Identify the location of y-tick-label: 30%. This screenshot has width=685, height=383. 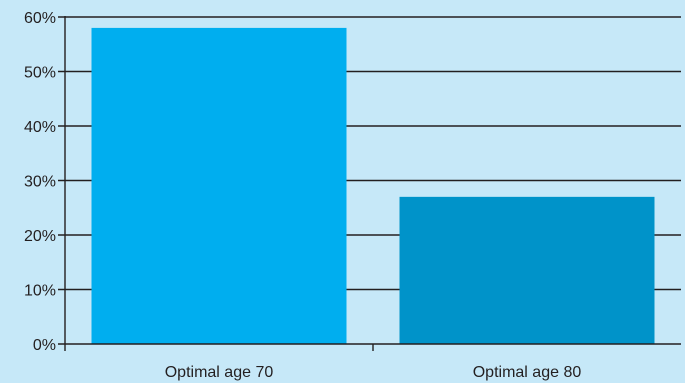
(40, 182).